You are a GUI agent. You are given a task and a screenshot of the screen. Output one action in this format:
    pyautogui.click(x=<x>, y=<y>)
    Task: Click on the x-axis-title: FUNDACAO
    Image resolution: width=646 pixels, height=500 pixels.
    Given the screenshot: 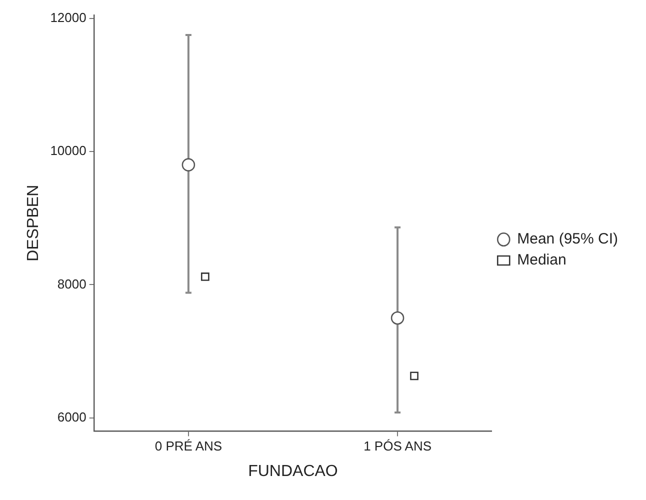 What is the action you would take?
    pyautogui.click(x=293, y=471)
    